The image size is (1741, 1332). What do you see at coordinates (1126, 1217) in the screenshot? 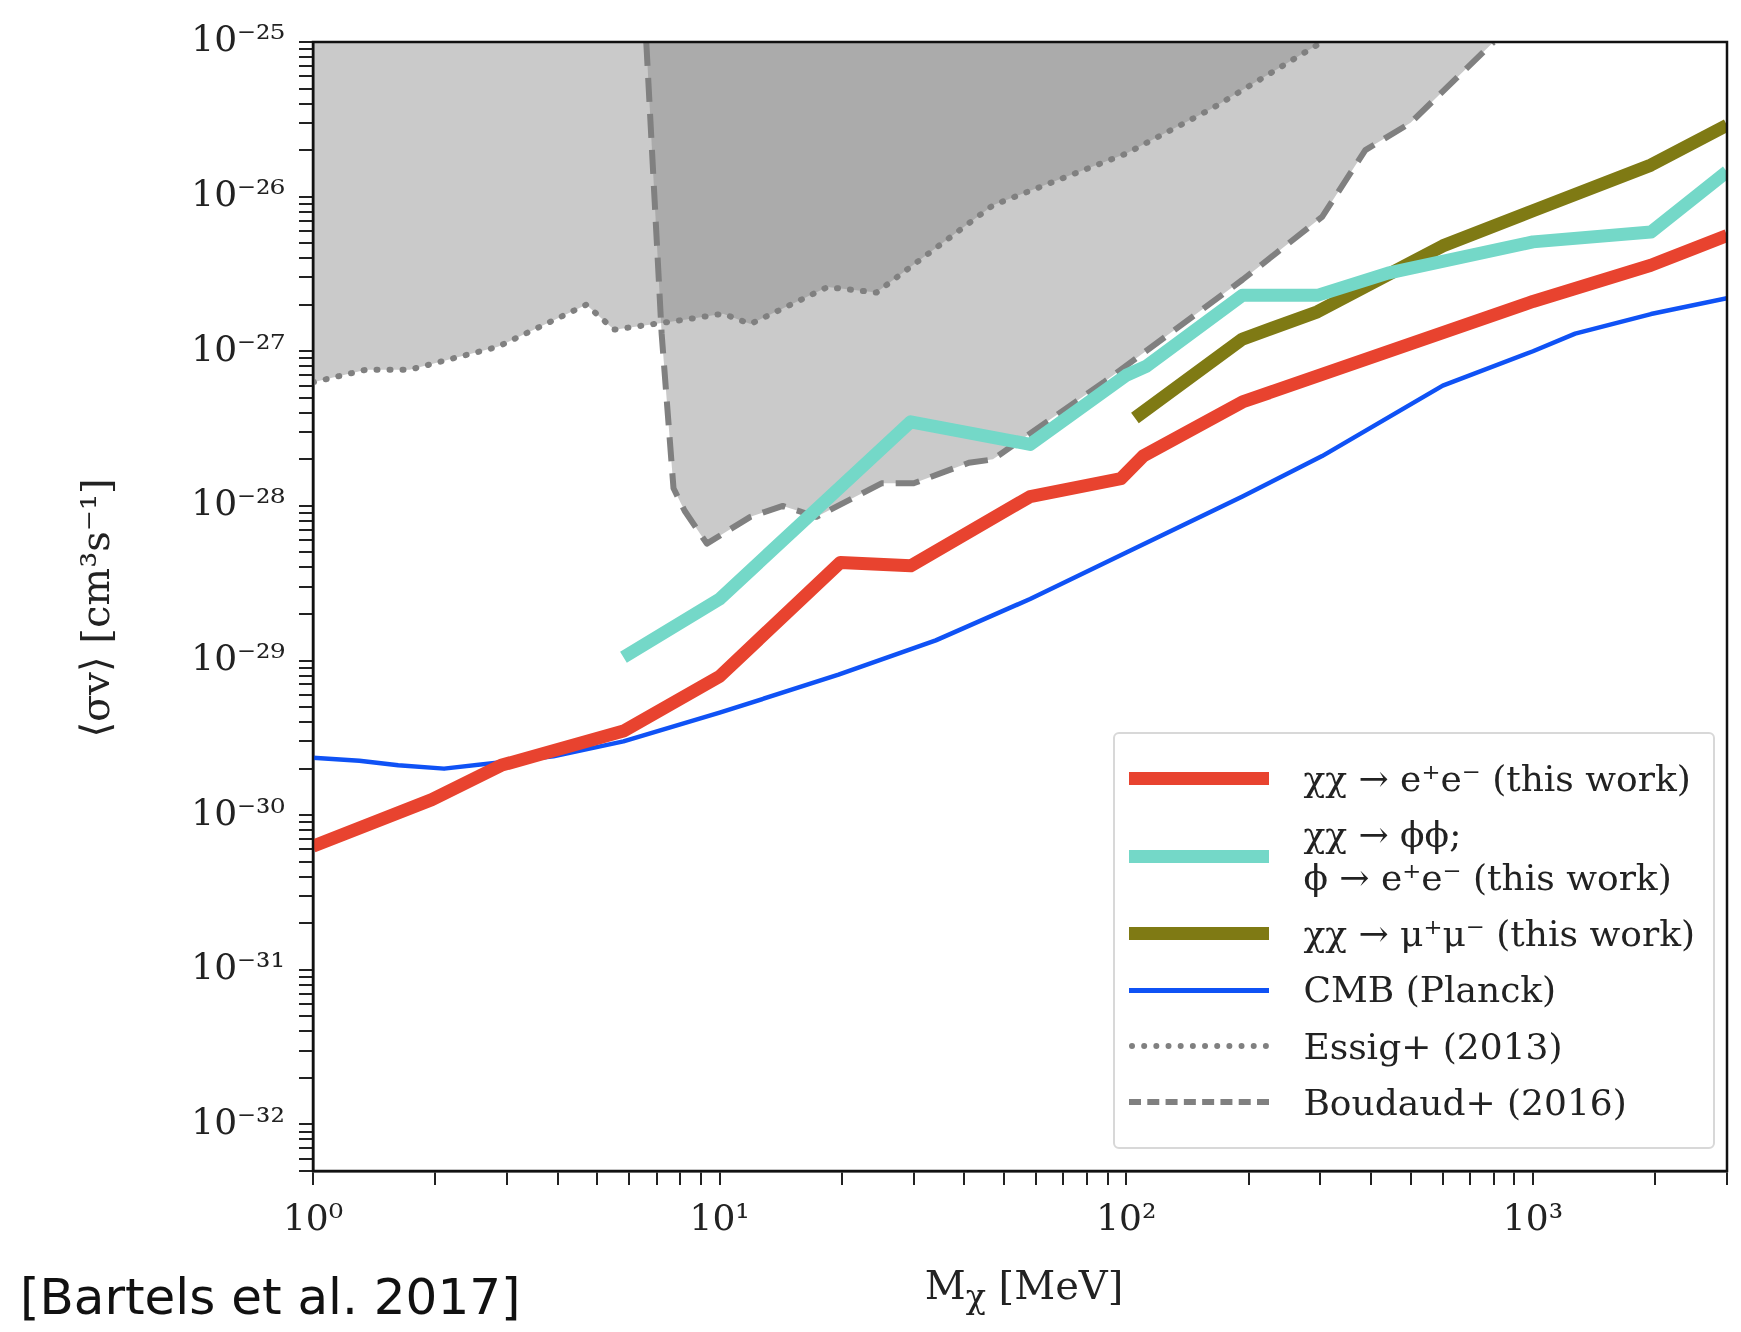
I see `x-tick-label: 10²` at bounding box center [1126, 1217].